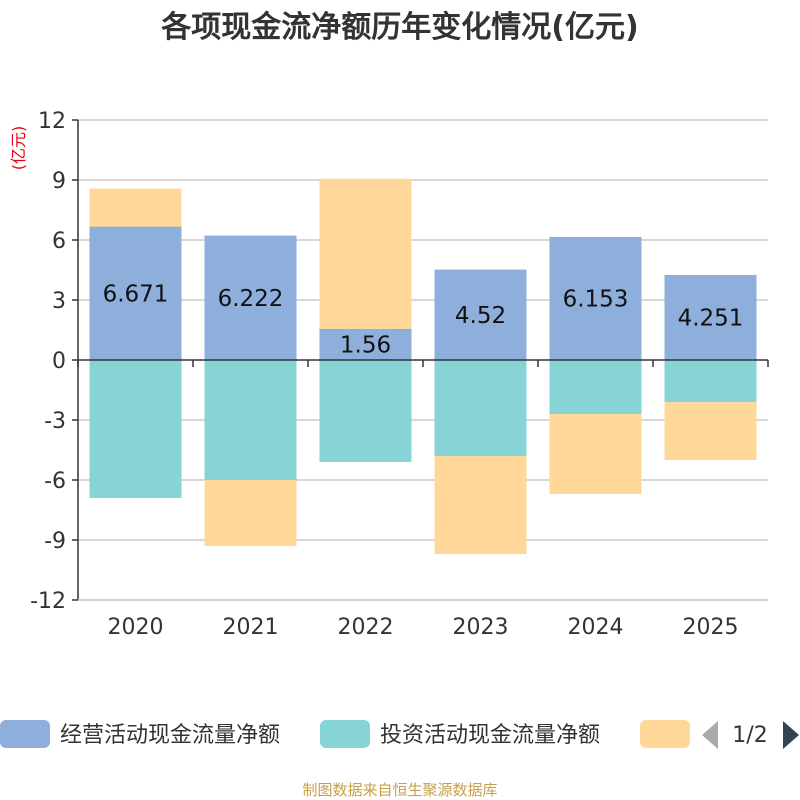  Describe the element at coordinates (59, 301) in the screenshot. I see `y-tick-label-3: 3` at that location.